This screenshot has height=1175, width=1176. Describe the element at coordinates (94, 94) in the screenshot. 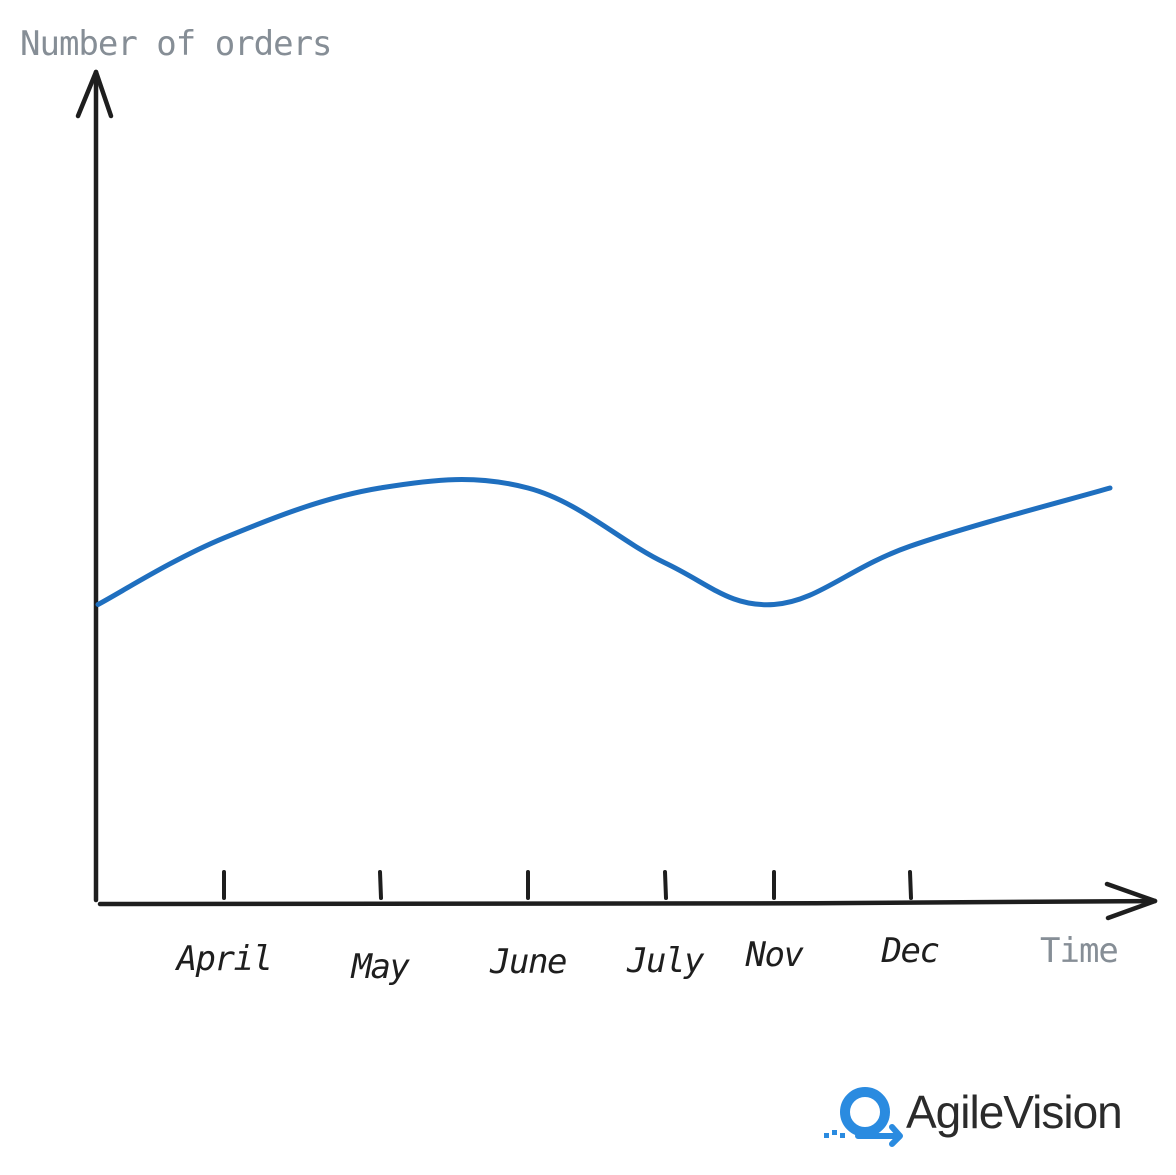

I see `y-axis-arrowhead` at that location.